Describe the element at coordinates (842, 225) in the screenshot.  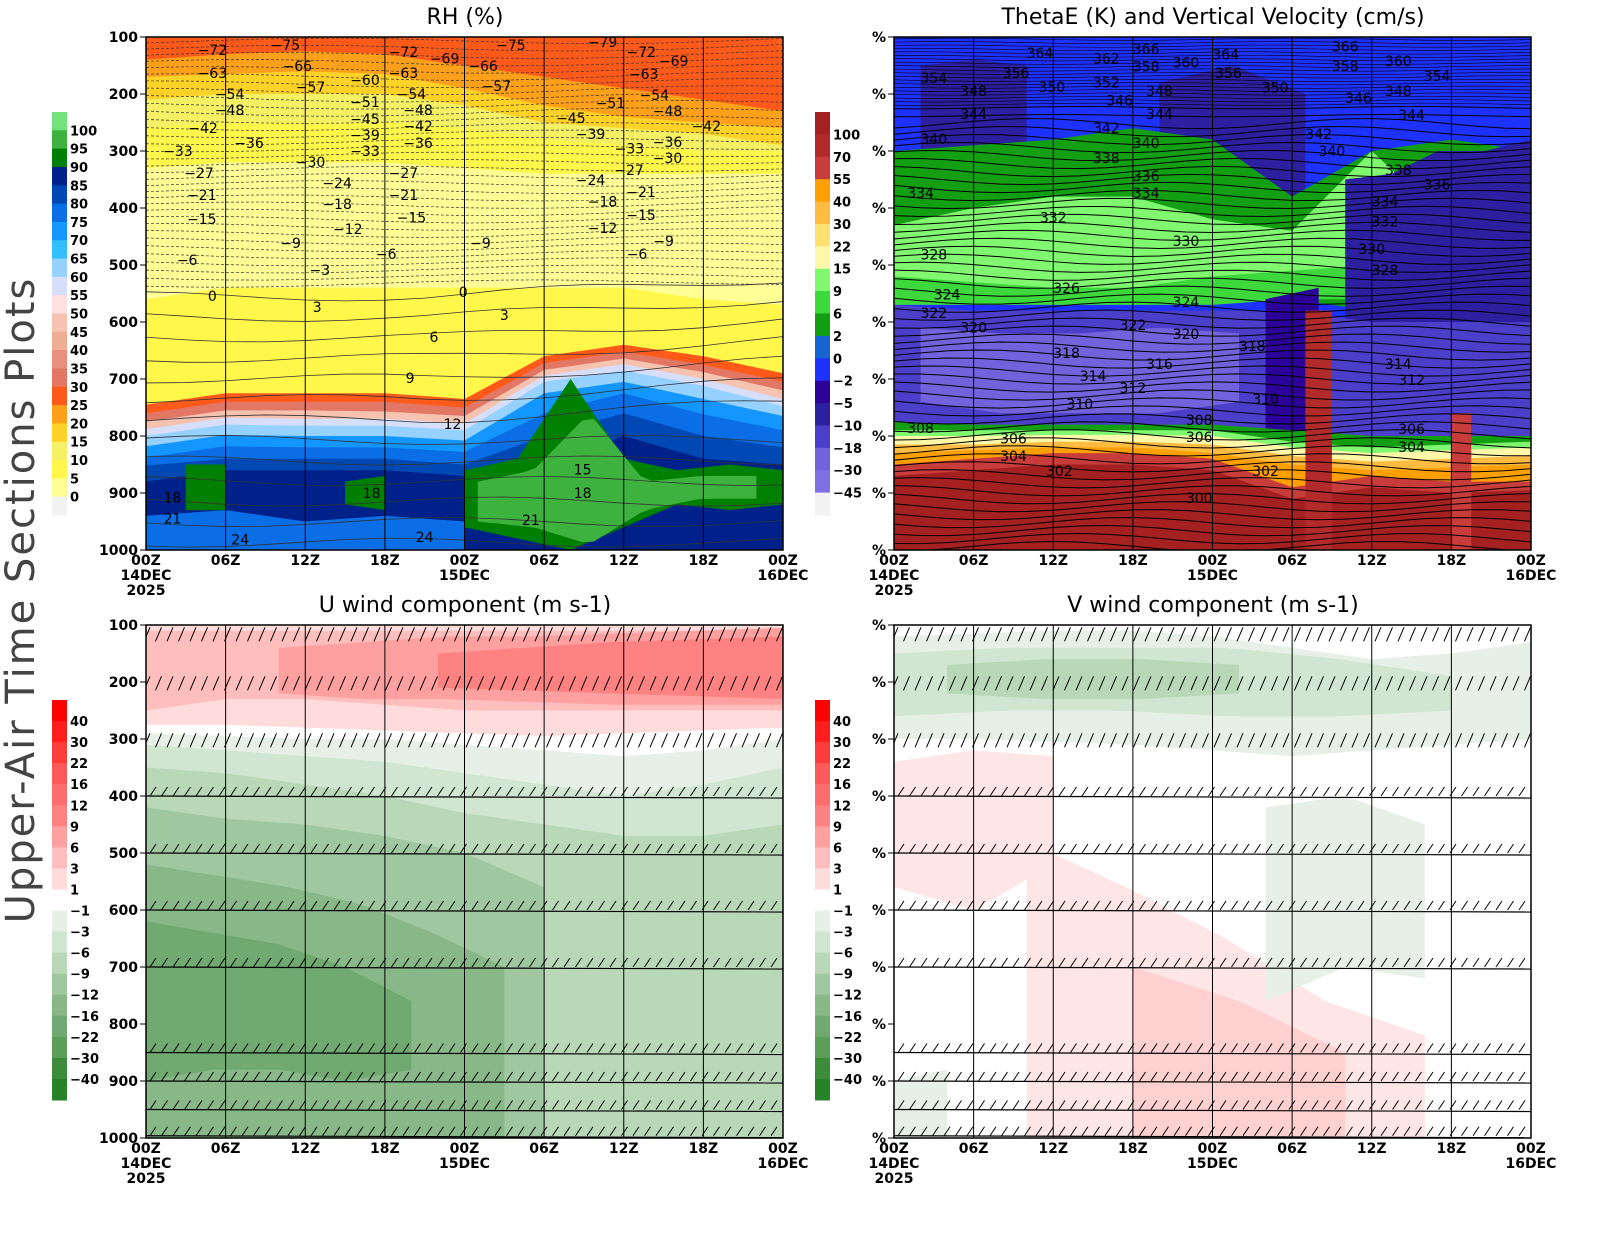
I see `colorbar-label: 30` at that location.